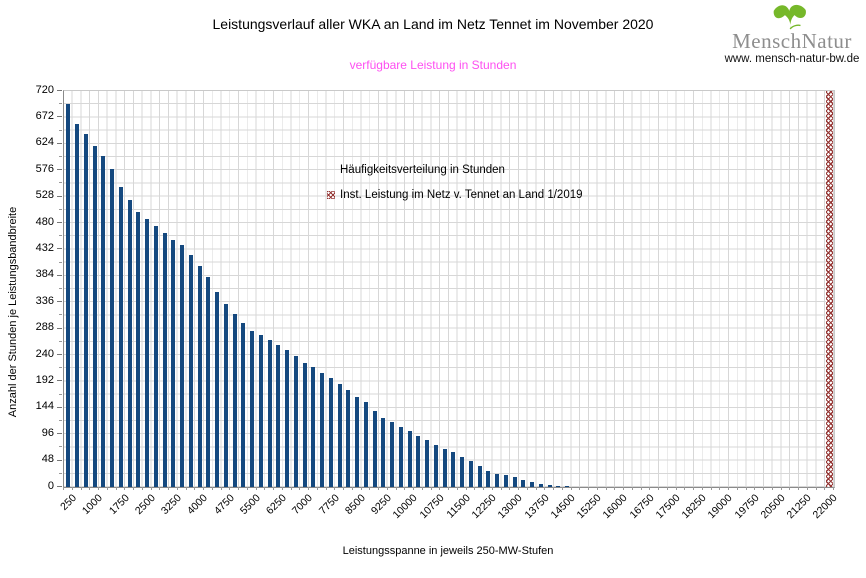 The width and height of the screenshot is (866, 578). What do you see at coordinates (59, 381) in the screenshot?
I see `y-tick-mark` at bounding box center [59, 381].